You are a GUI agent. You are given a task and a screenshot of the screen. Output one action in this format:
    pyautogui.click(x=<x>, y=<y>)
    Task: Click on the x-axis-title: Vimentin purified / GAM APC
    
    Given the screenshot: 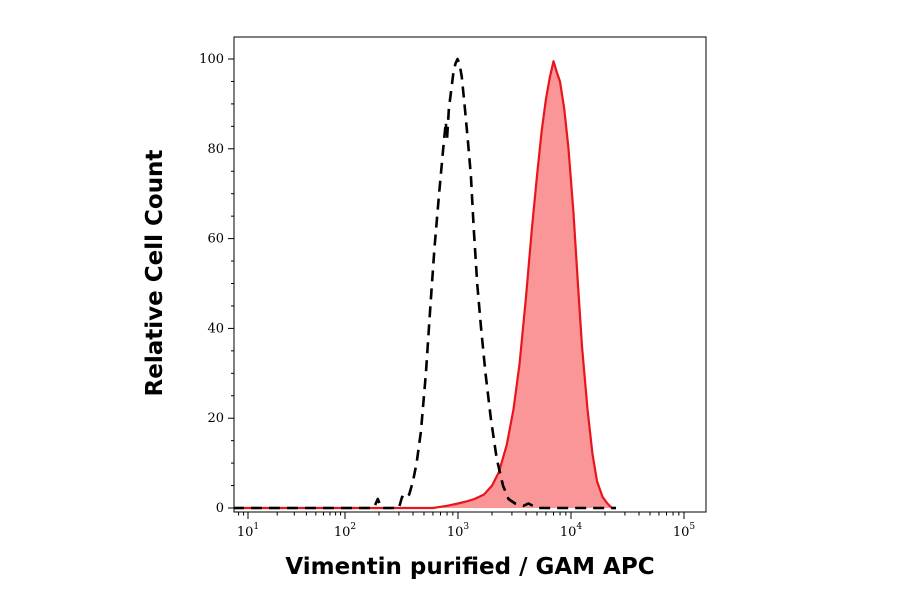 What is the action you would take?
    pyautogui.click(x=469, y=567)
    